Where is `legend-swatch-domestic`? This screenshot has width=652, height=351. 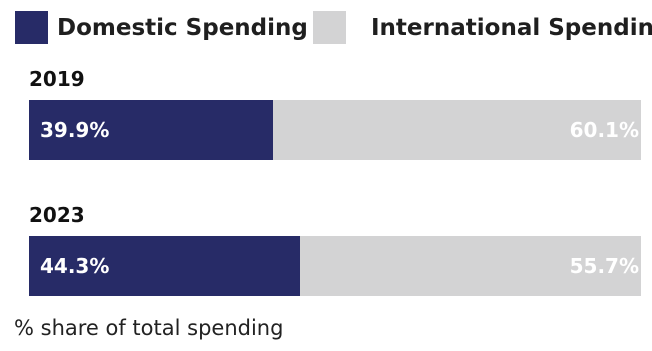 legend-swatch-domestic is located at coordinates (31, 27).